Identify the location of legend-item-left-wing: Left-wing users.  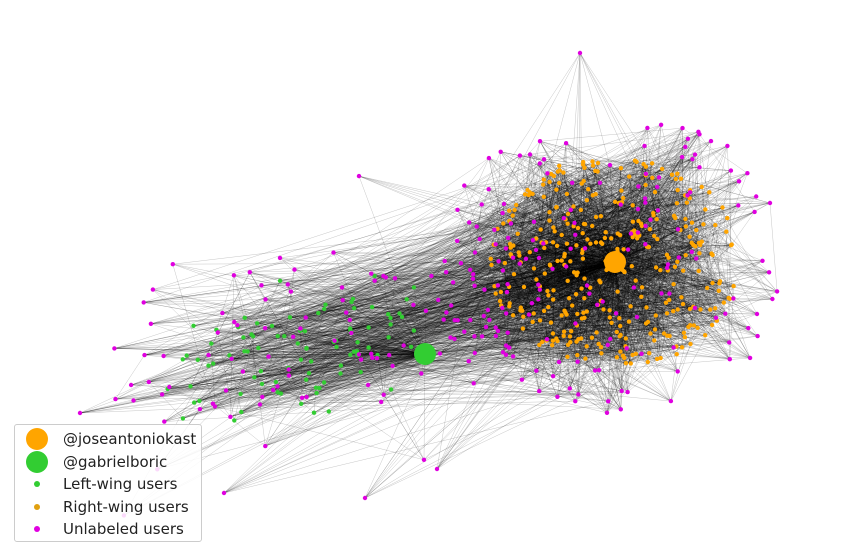
(108, 484).